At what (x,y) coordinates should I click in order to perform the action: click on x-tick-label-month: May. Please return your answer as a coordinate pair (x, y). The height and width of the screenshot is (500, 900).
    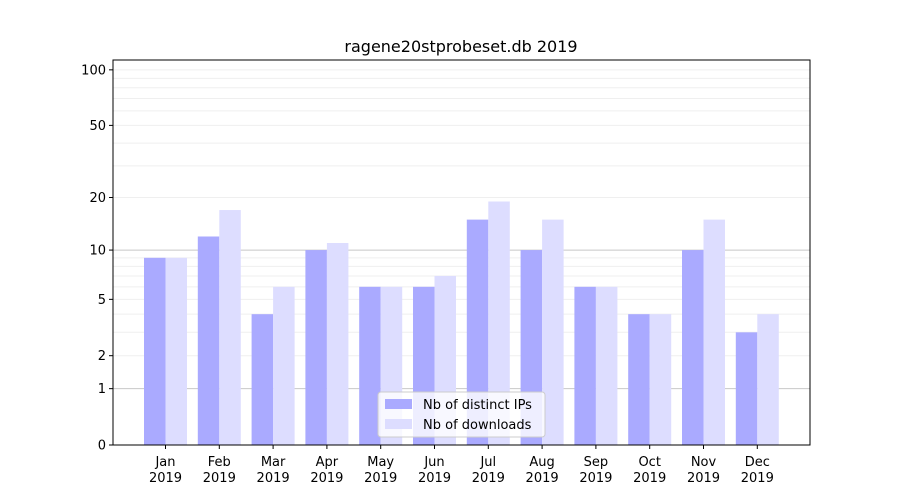
    Looking at the image, I should click on (380, 462).